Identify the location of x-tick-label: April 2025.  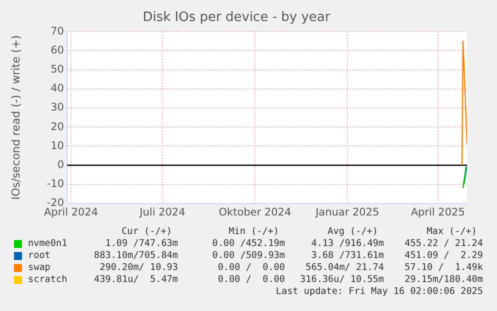
(437, 212).